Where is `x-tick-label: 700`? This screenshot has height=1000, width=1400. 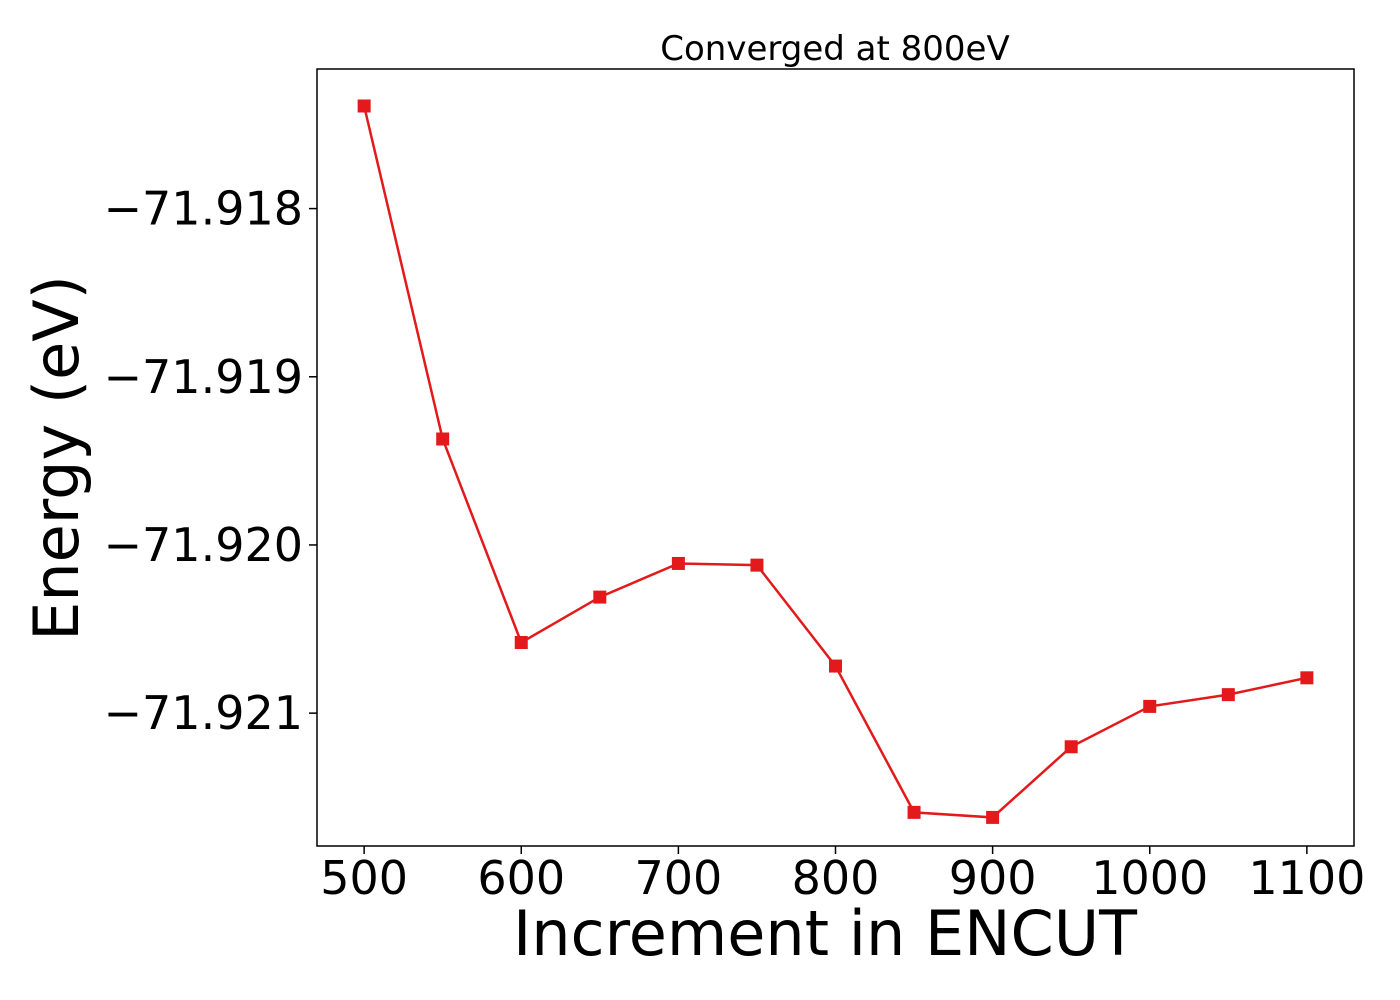 x-tick-label: 700 is located at coordinates (678, 878).